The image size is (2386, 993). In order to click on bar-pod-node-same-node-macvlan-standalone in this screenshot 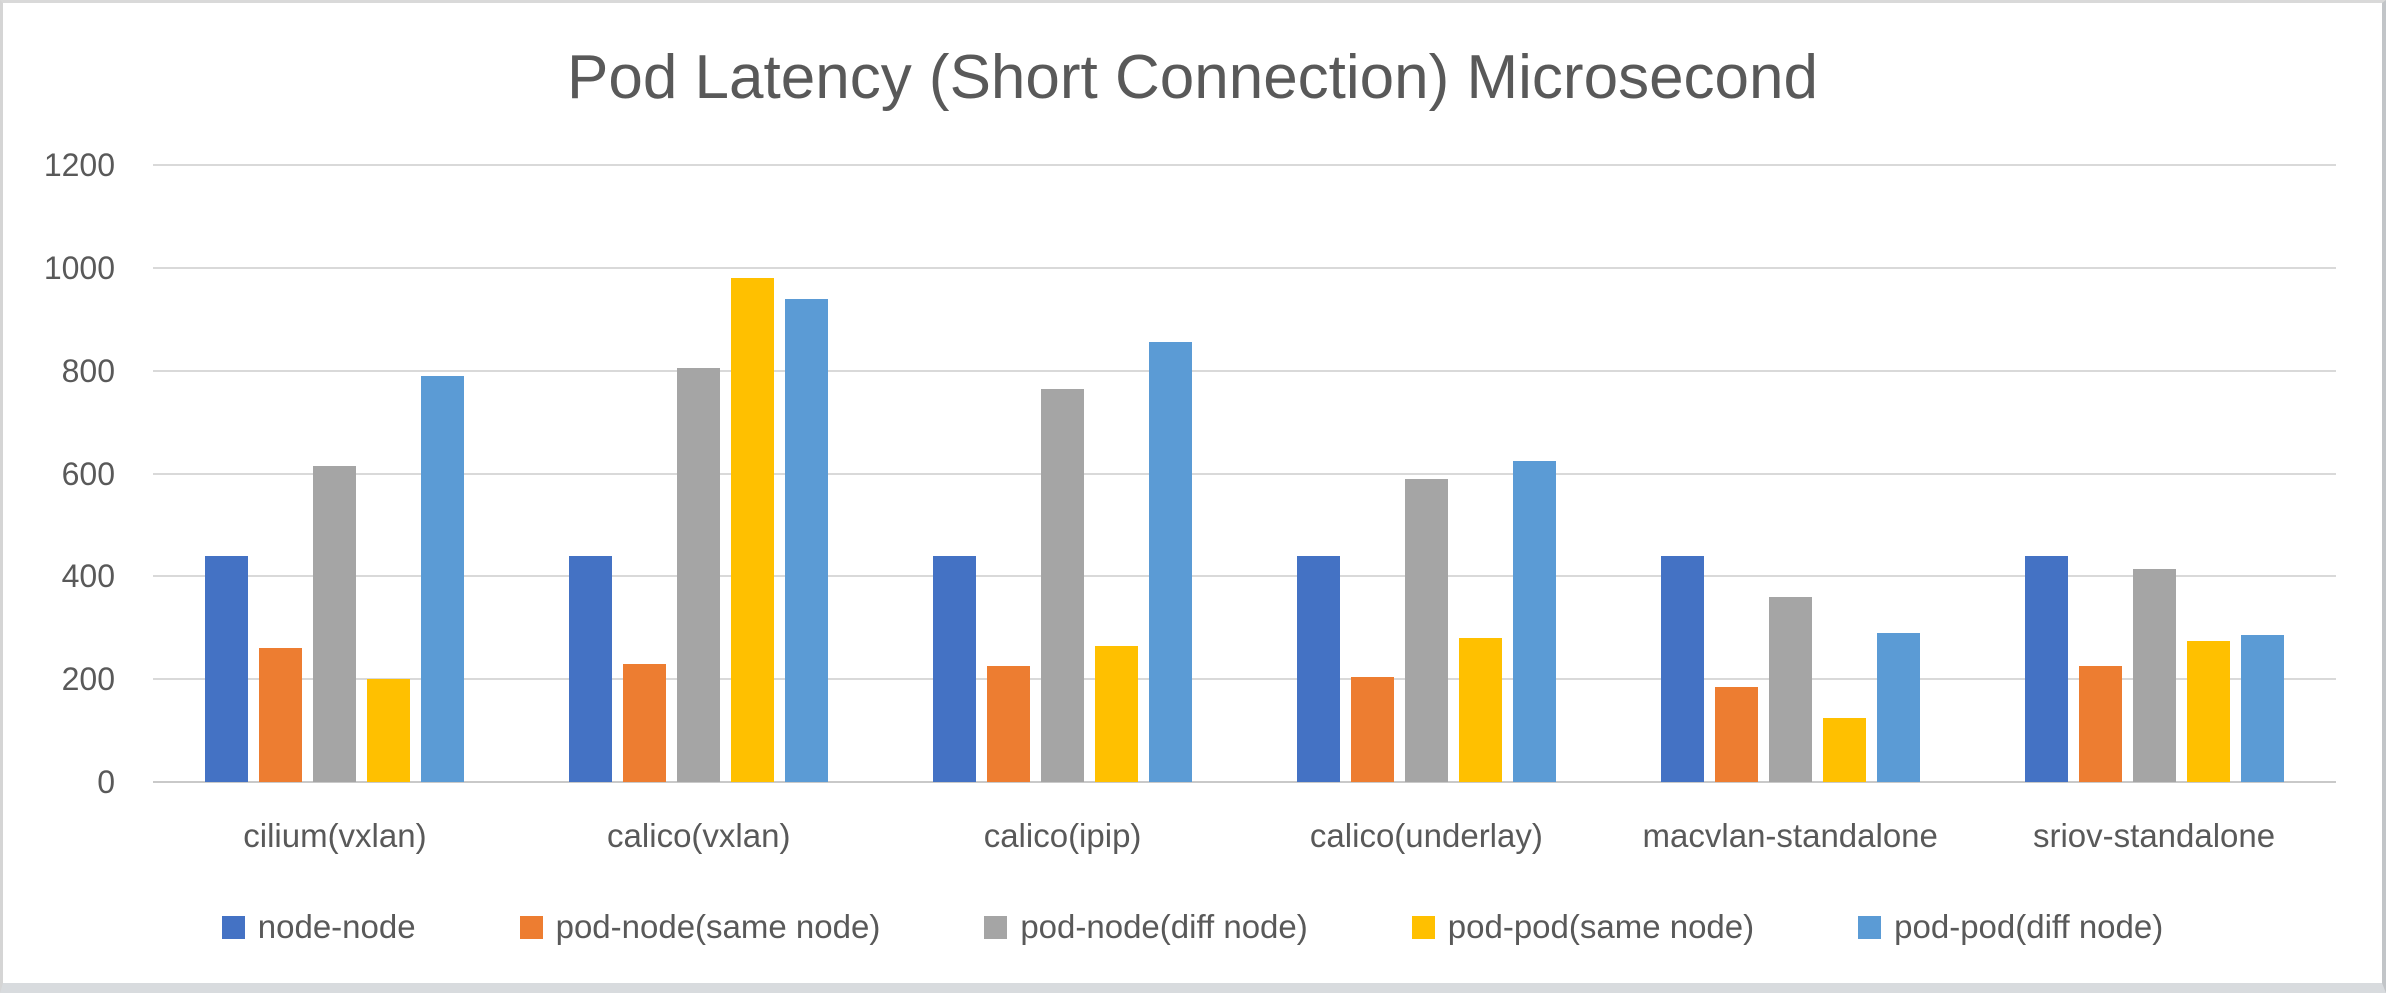, I will do `click(1736, 734)`.